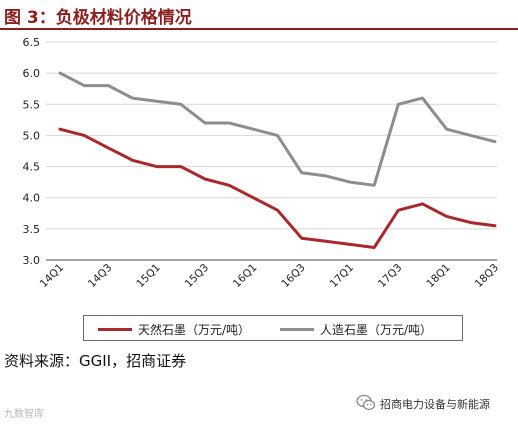 This screenshot has width=518, height=425. I want to click on legend-item-natural: 天然石墨（万元/吨）, so click(174, 329).